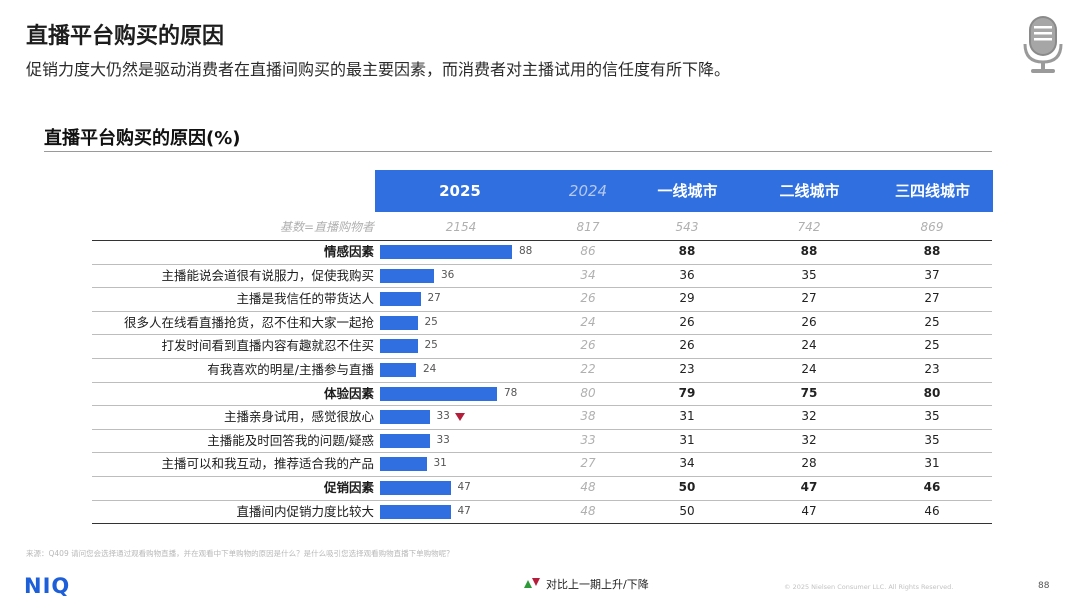 The width and height of the screenshot is (1080, 608). What do you see at coordinates (348, 251) in the screenshot?
I see `row-label: 情感因素` at bounding box center [348, 251].